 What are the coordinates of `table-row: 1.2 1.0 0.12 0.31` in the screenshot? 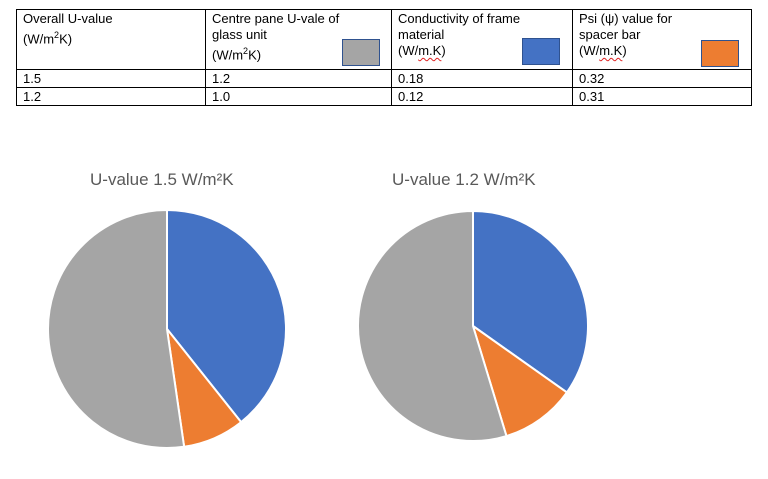 It's located at (384, 96).